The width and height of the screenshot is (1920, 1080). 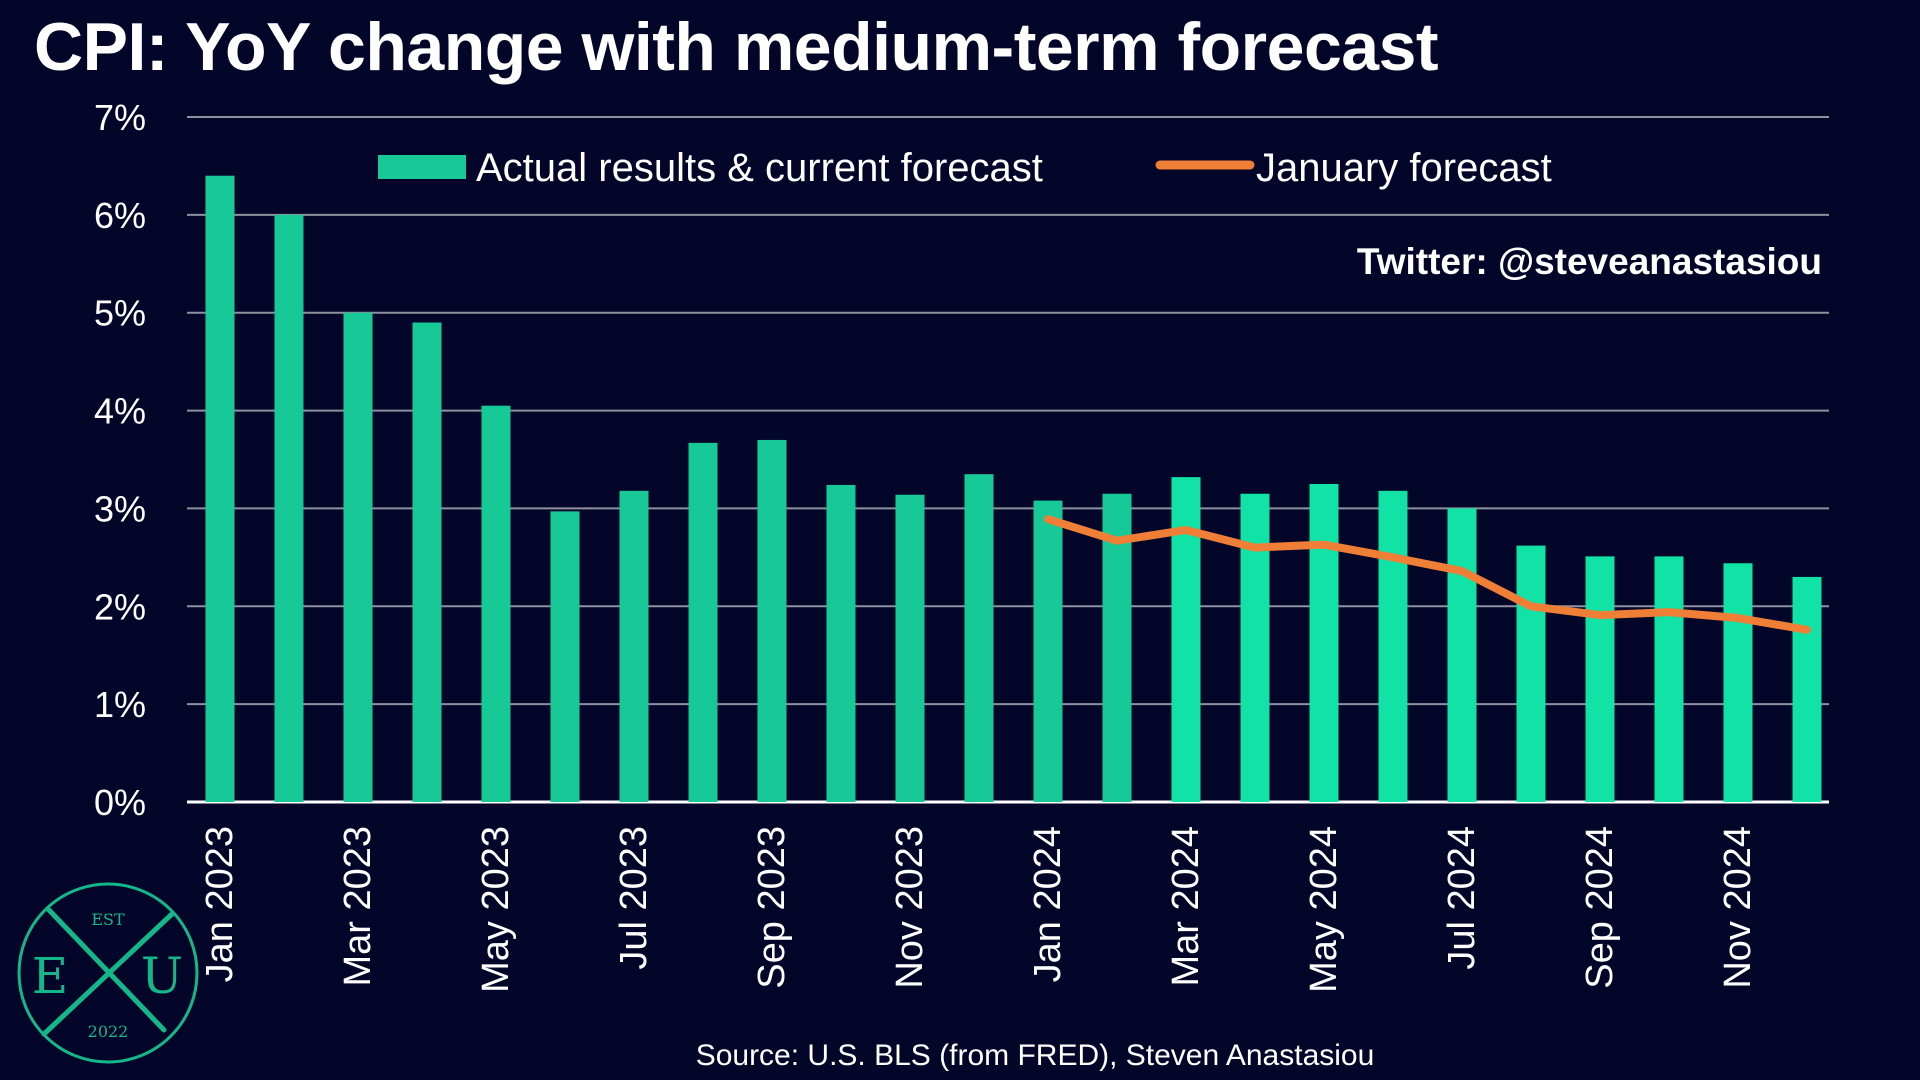 I want to click on x-tick-label: Nov 2024, so click(x=1738, y=907).